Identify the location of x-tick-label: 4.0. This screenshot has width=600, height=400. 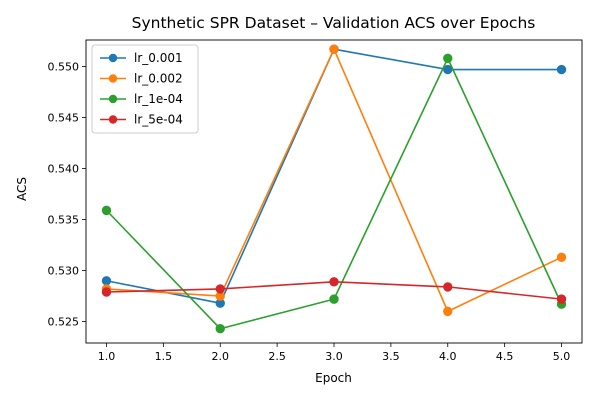
(448, 356).